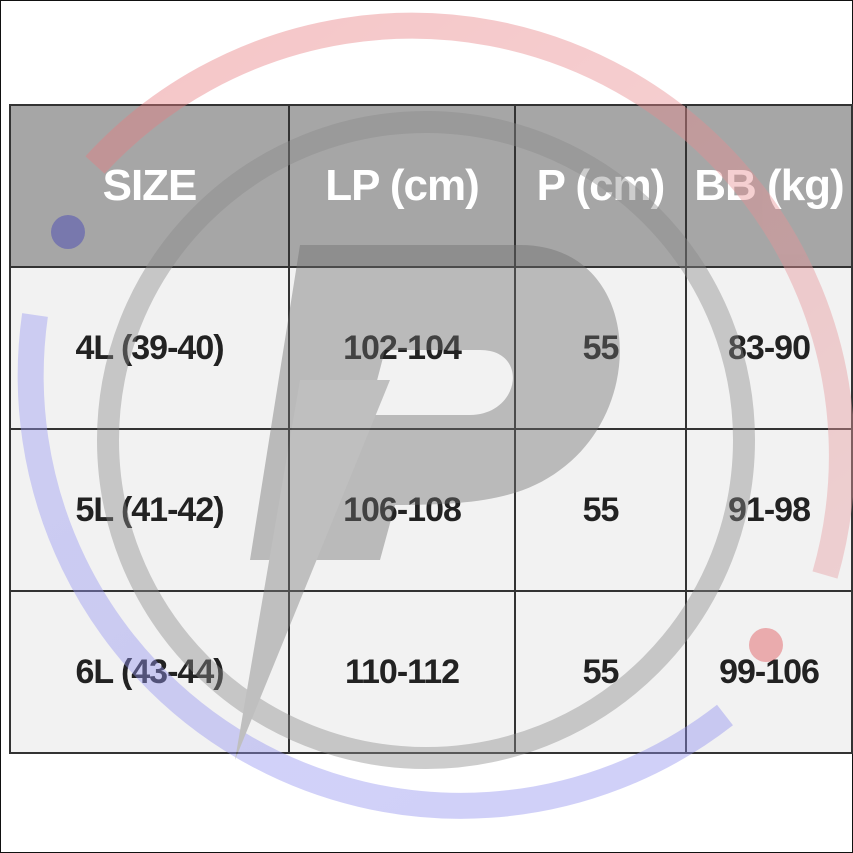  What do you see at coordinates (149, 186) in the screenshot?
I see `header-size: SIZE` at bounding box center [149, 186].